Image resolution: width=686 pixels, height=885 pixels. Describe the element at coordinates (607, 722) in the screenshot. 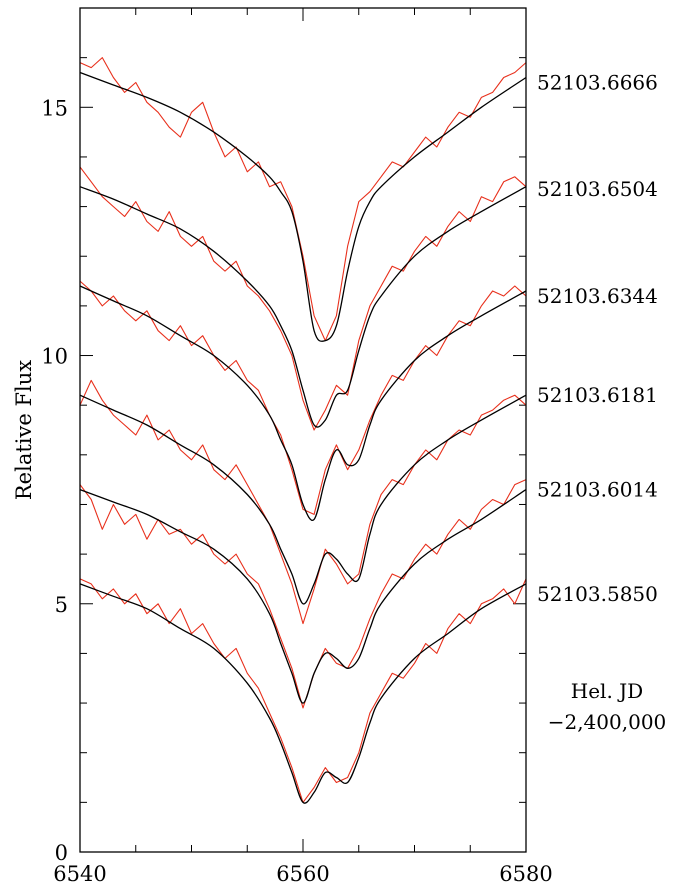

I see `legend-line-2: −2,400,000` at that location.